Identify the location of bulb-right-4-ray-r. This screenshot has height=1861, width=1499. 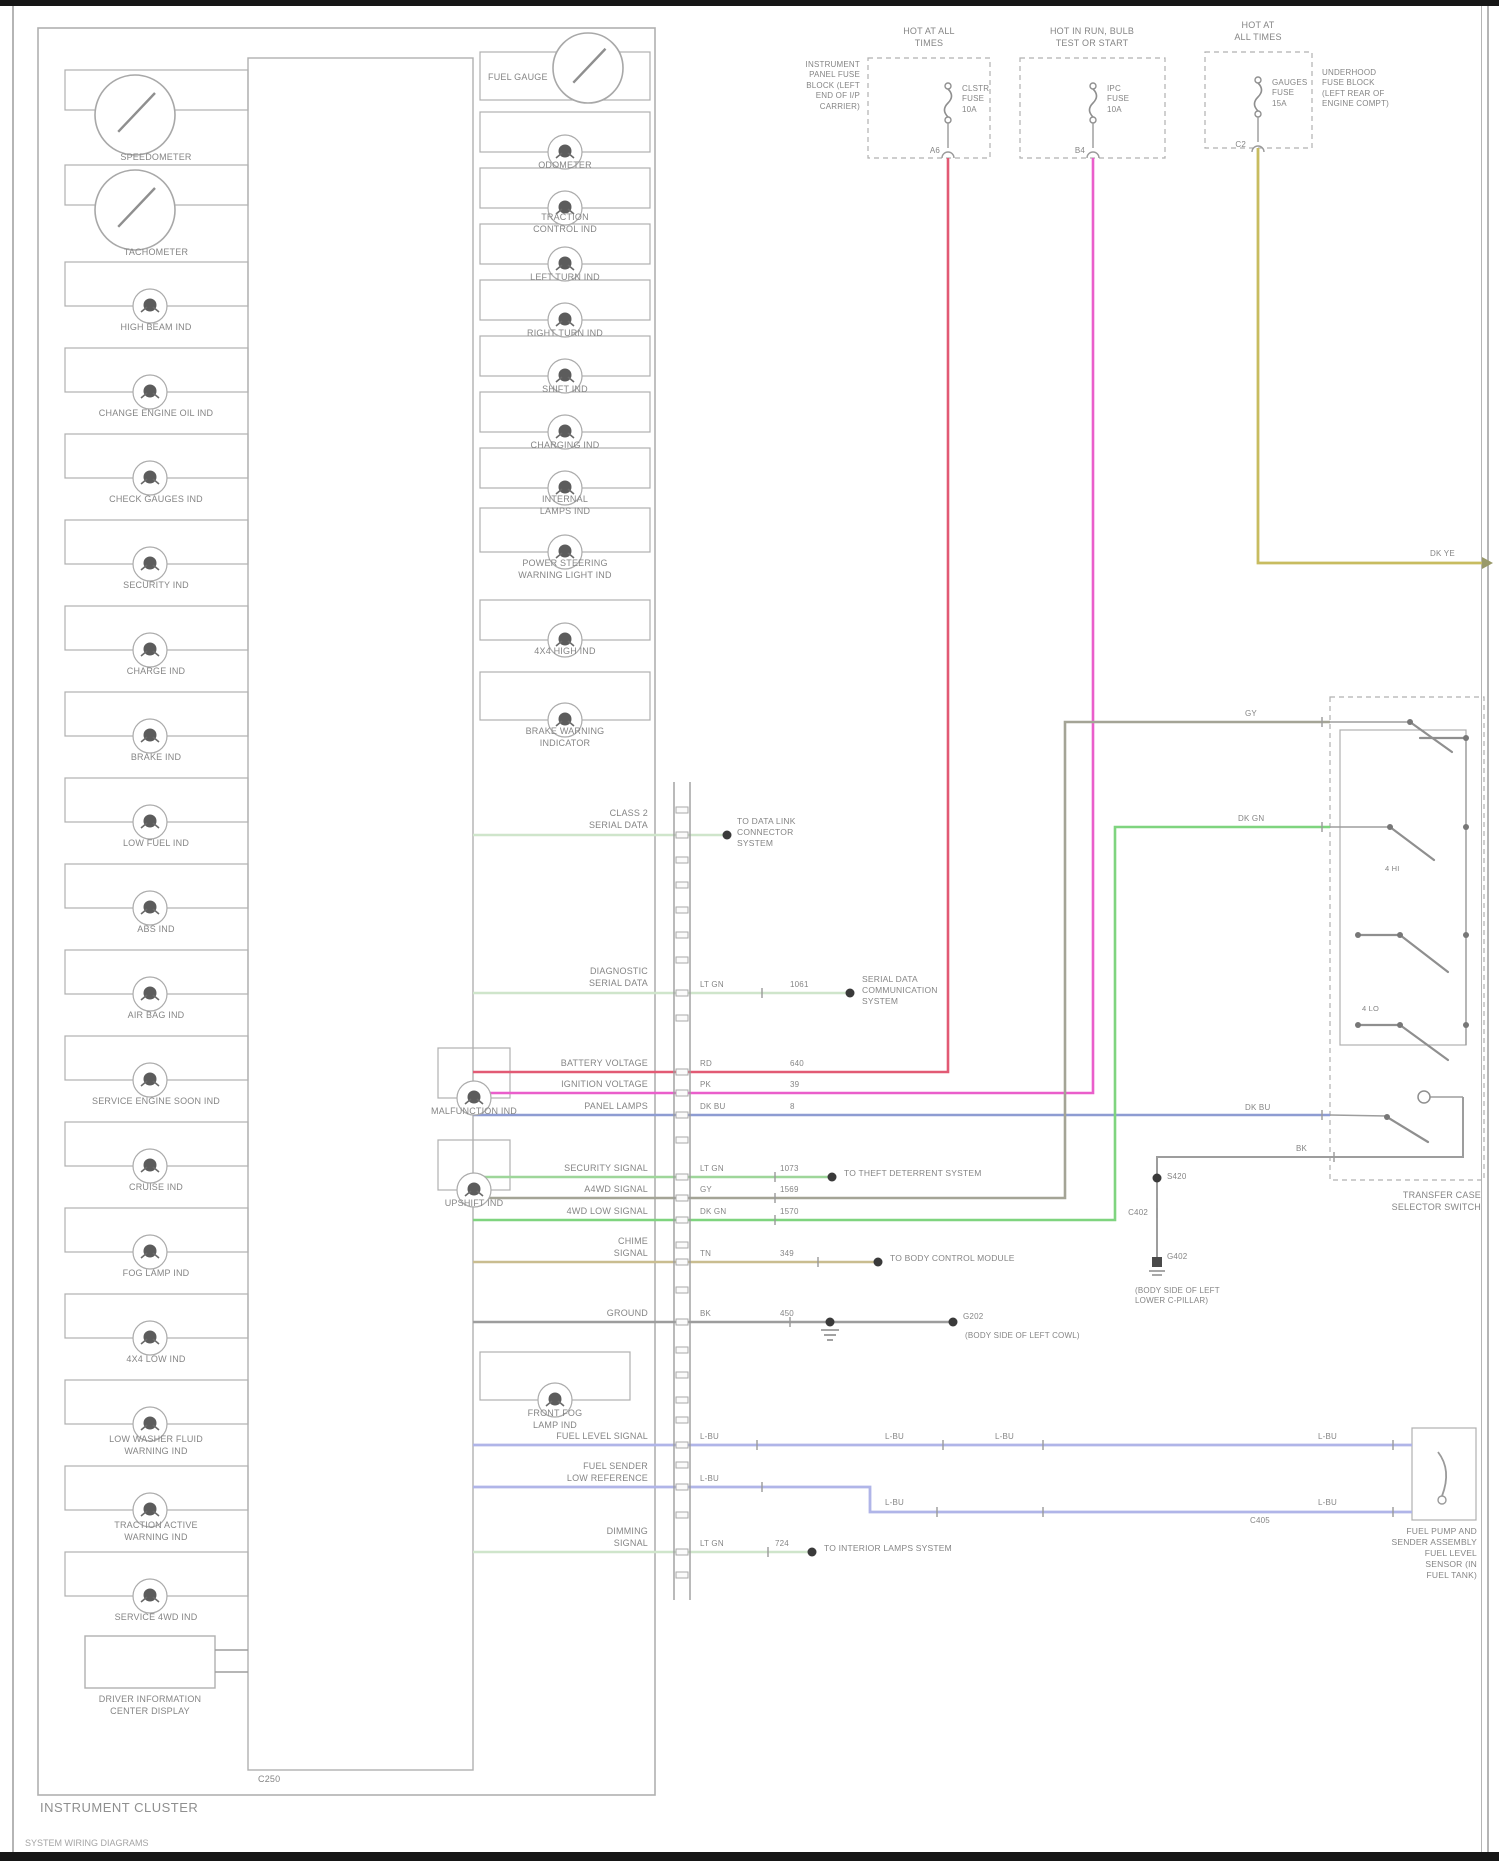
(571, 323).